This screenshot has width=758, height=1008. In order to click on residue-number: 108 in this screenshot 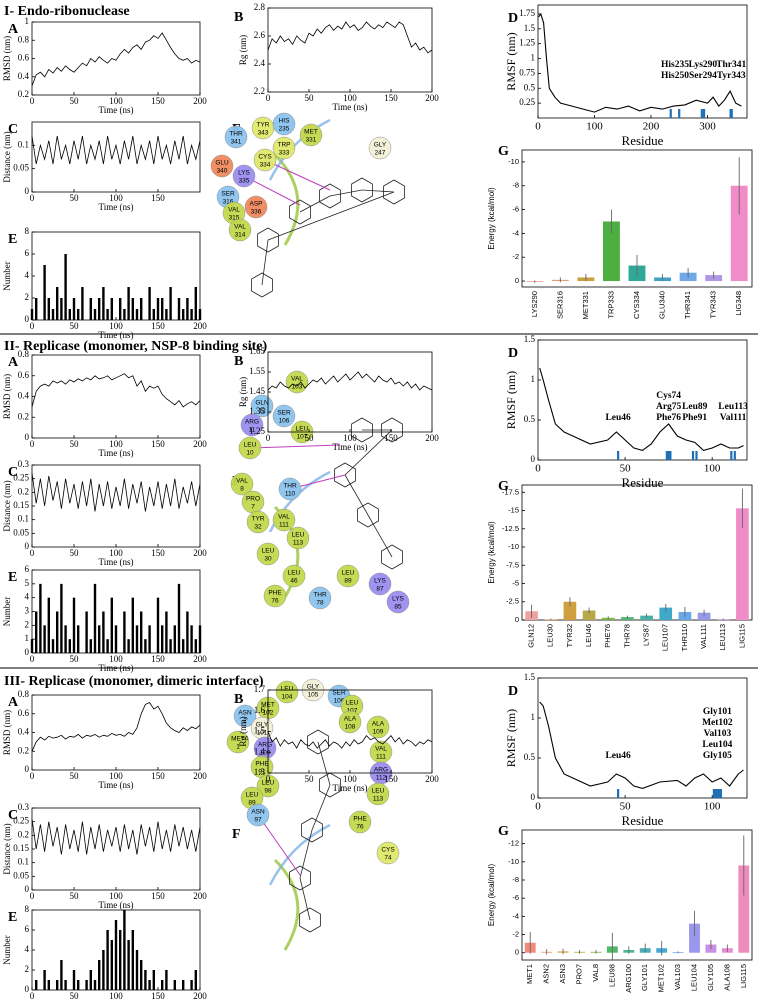, I will do `click(350, 727)`.